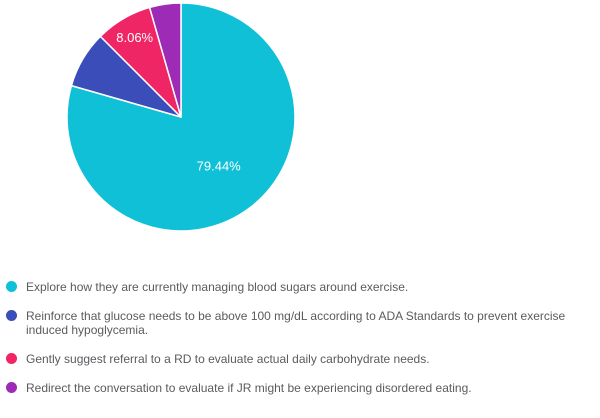  What do you see at coordinates (165, 60) in the screenshot?
I see `pie-slice` at bounding box center [165, 60].